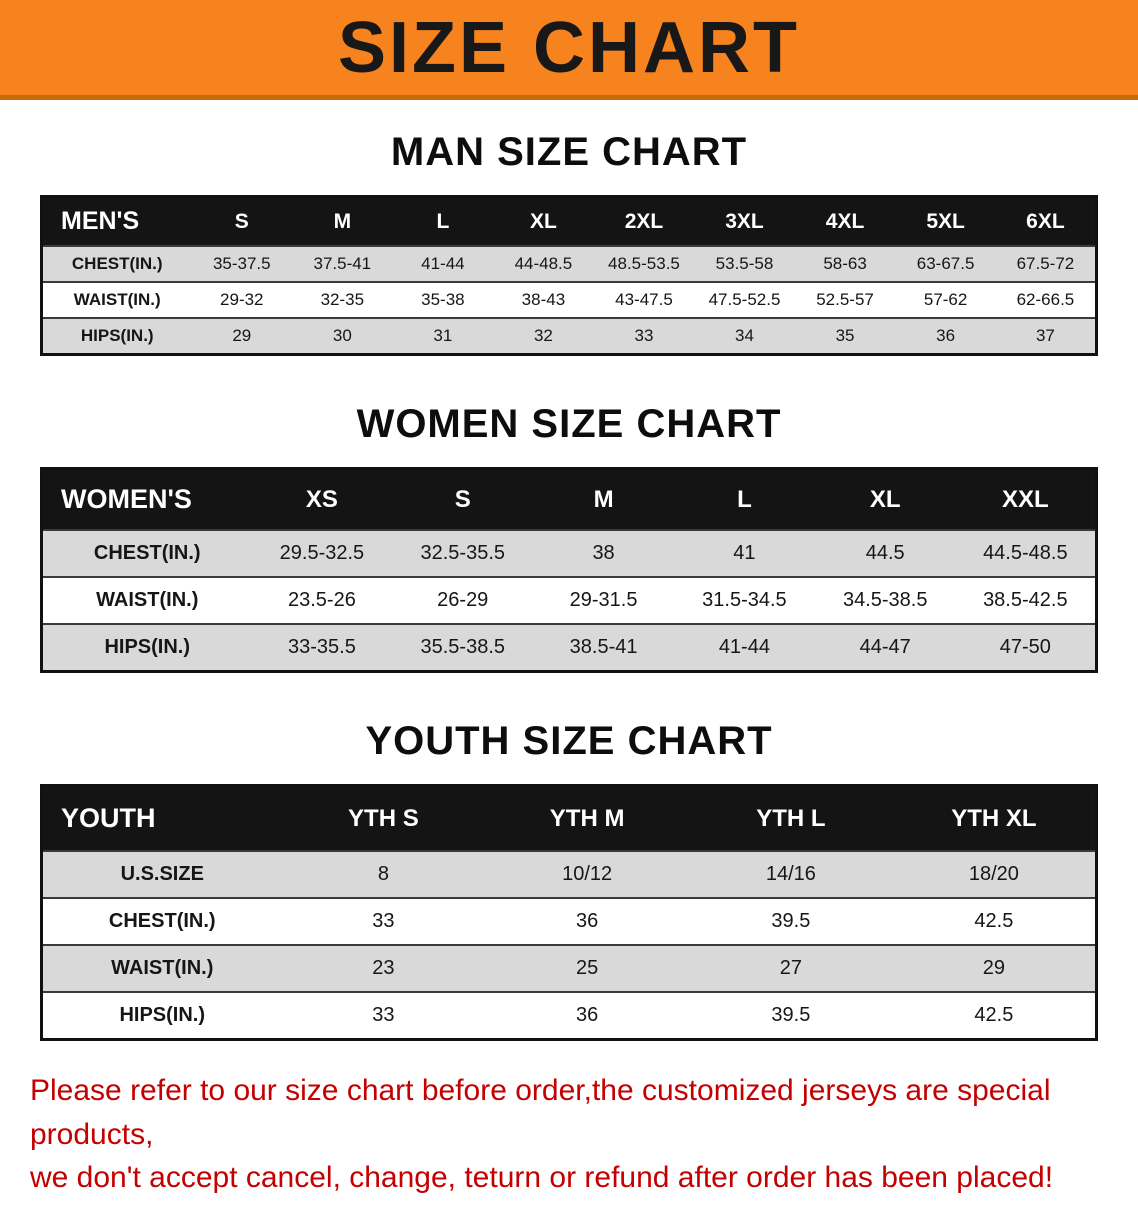 The image size is (1138, 1224). Describe the element at coordinates (1026, 499) in the screenshot. I see `size-header-cell: XXL` at that location.